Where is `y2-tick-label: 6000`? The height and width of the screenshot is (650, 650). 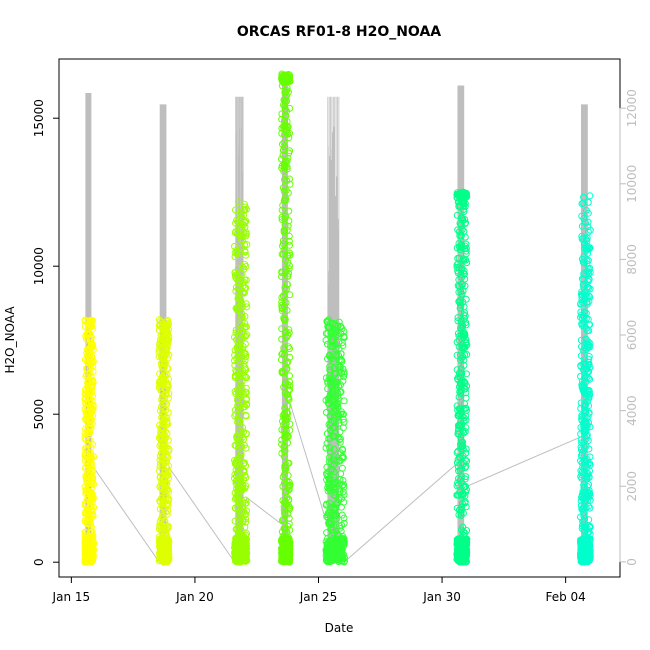
y2-tick-label: 6000 is located at coordinates (632, 335).